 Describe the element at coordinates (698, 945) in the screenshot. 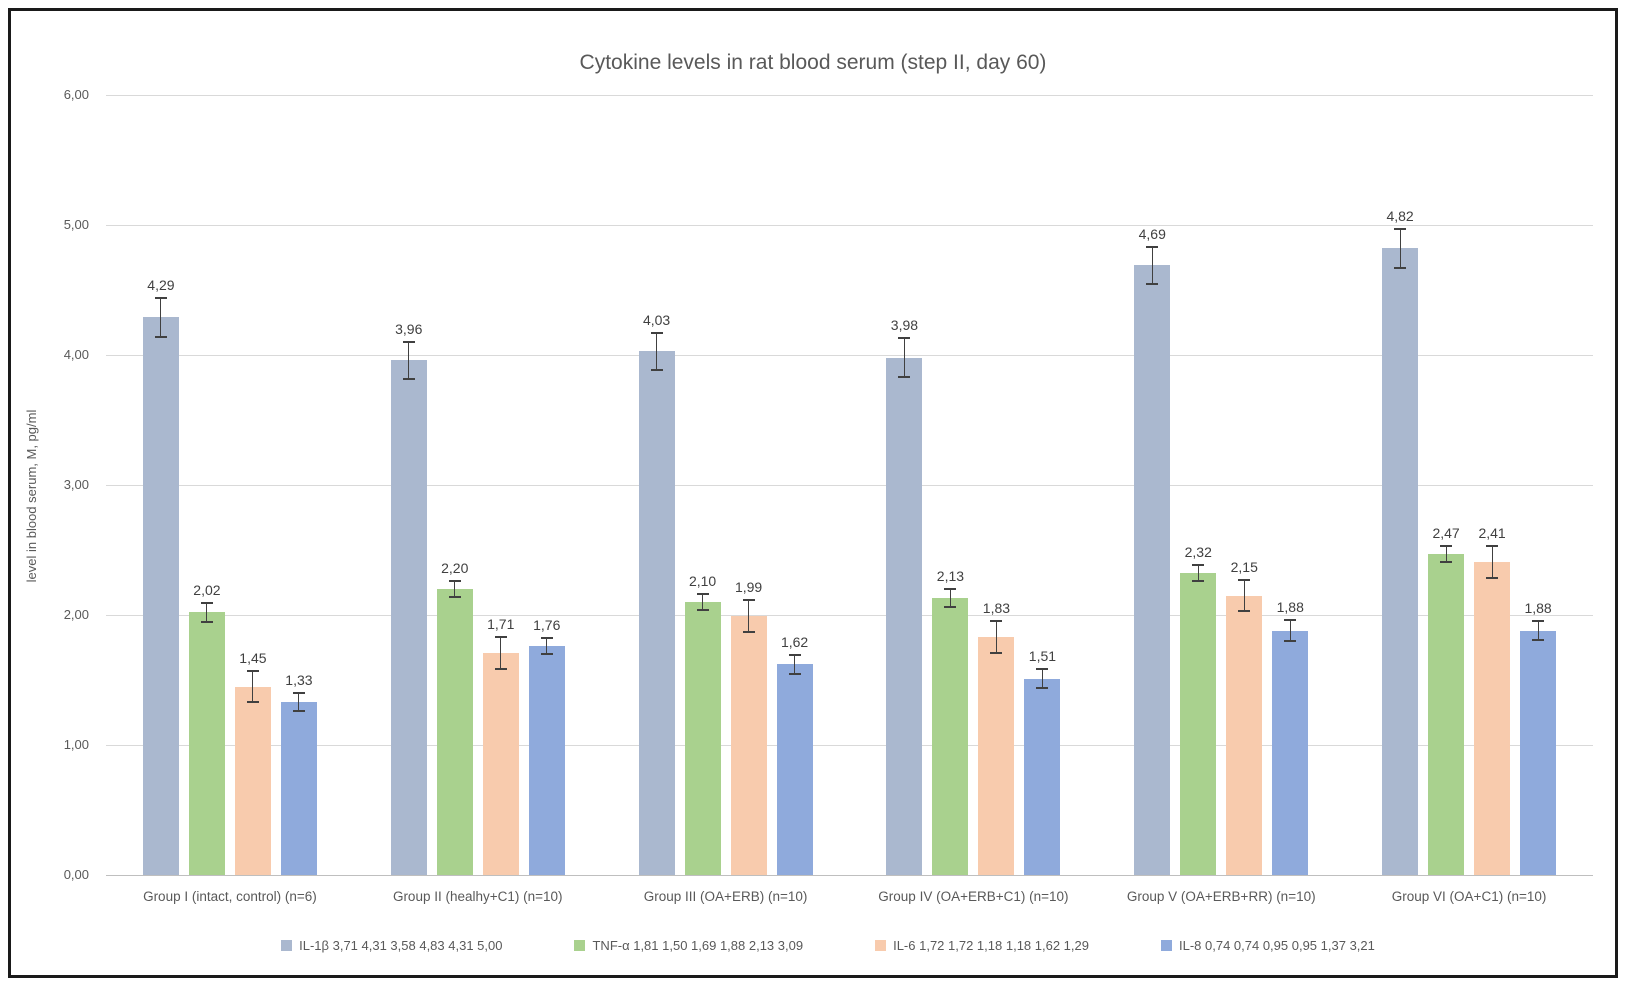

I see `legend-label: TNF-α 1,81 1,50 1,69 1,88 2,13 3,09` at that location.